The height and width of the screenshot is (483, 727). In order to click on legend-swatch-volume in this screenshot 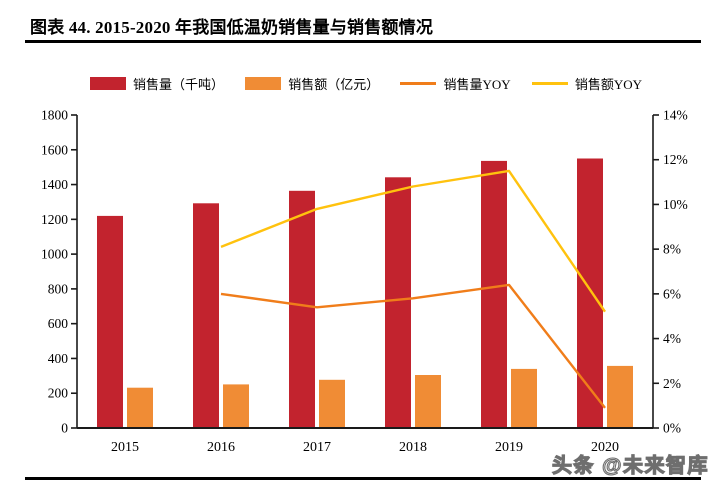, I will do `click(108, 83)`.